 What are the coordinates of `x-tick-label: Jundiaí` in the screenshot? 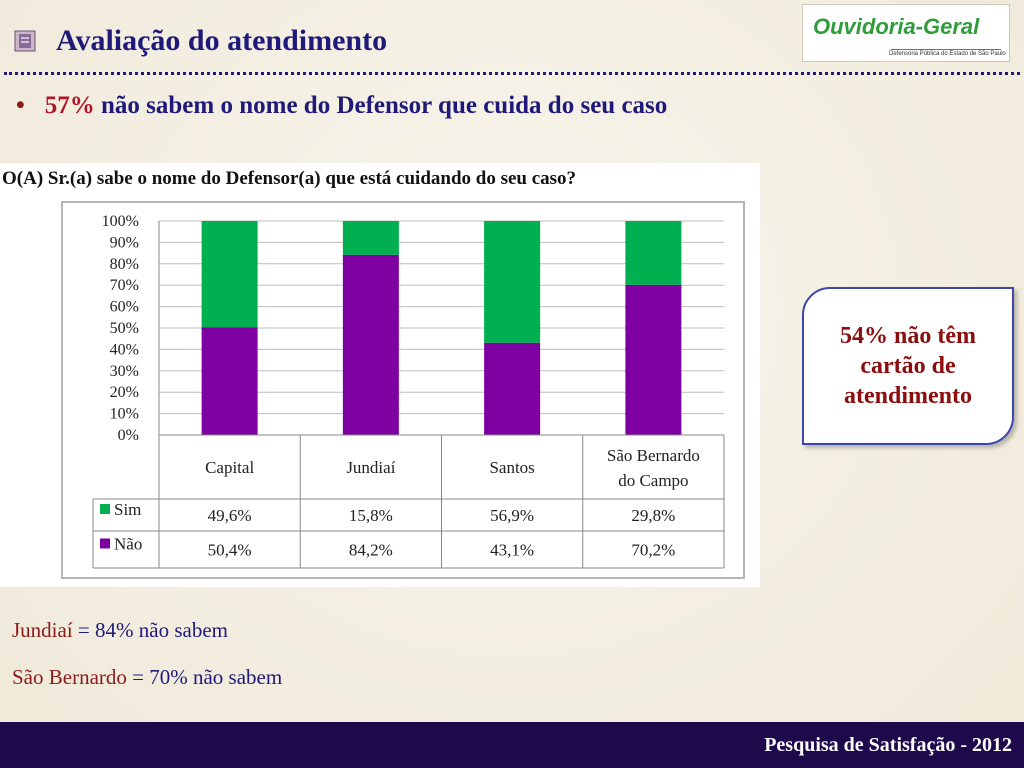 It's located at (370, 467).